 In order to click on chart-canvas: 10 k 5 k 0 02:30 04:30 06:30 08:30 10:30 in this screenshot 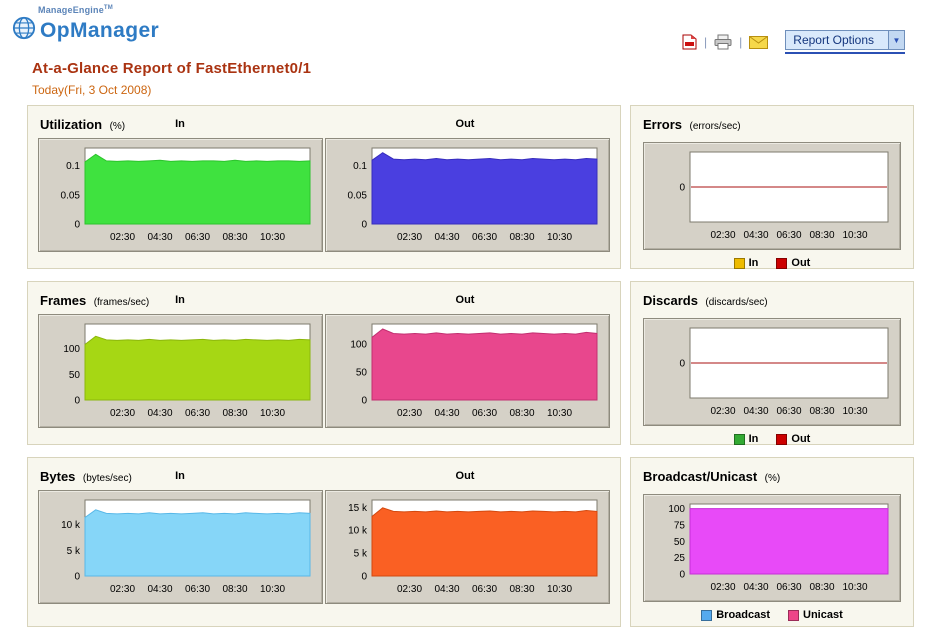, I will do `click(186, 547)`.